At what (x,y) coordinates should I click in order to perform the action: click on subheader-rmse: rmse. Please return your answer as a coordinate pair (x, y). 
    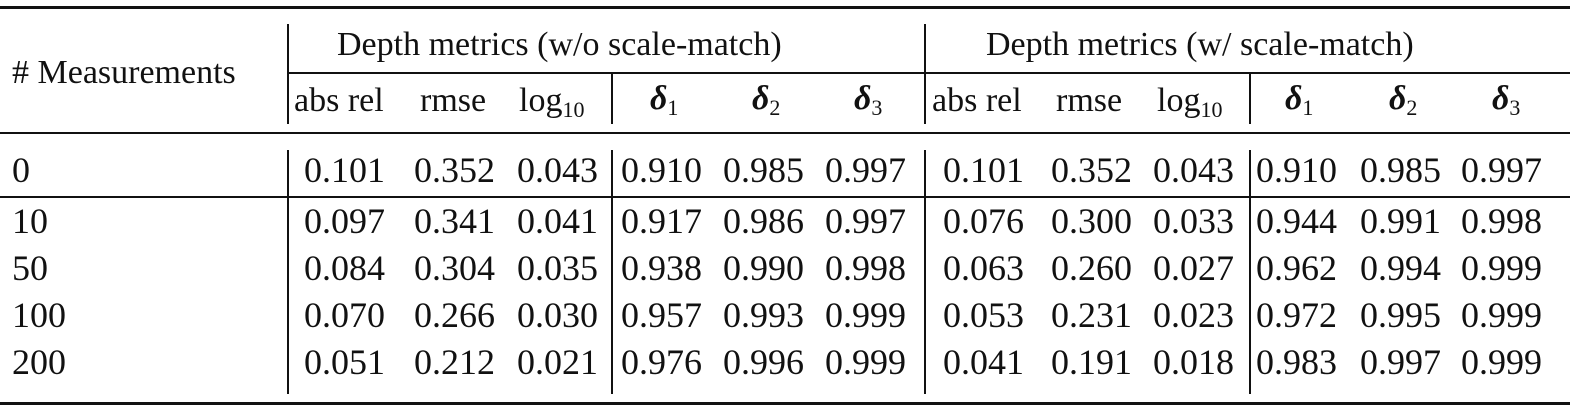
    Looking at the image, I should click on (453, 100).